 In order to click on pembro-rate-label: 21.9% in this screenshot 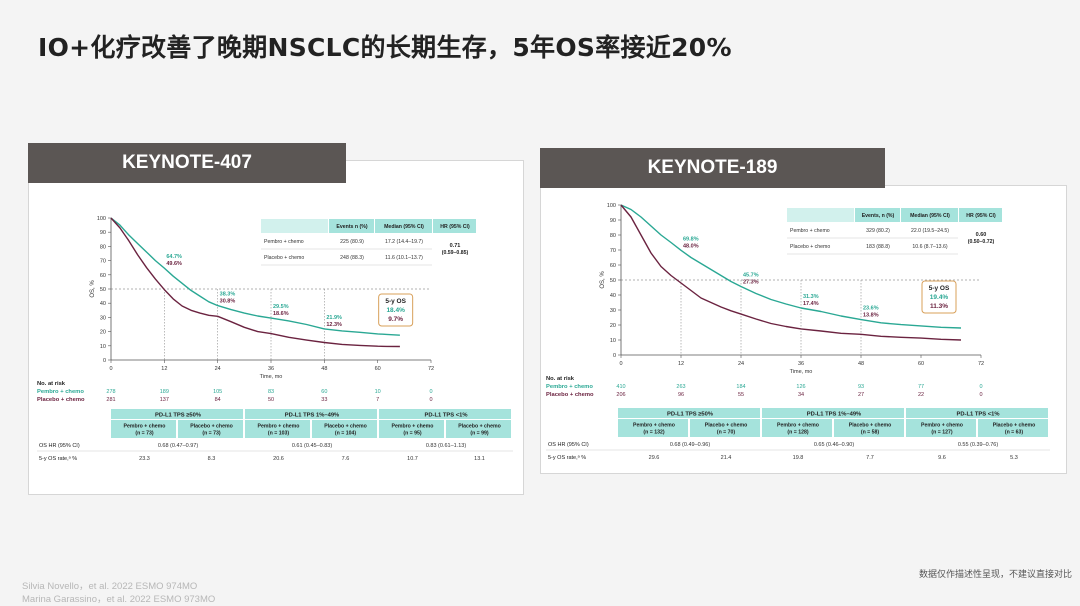, I will do `click(334, 318)`.